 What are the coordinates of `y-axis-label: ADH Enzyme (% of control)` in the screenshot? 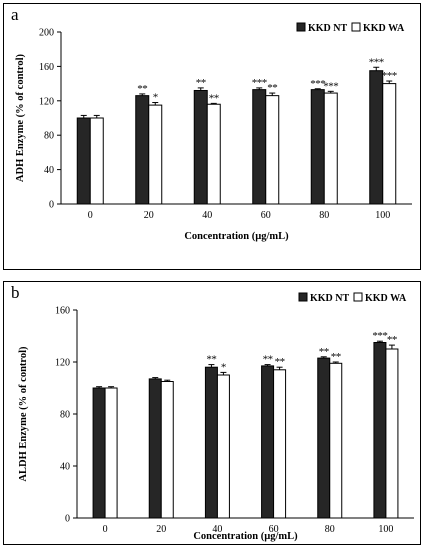 It's located at (20, 117).